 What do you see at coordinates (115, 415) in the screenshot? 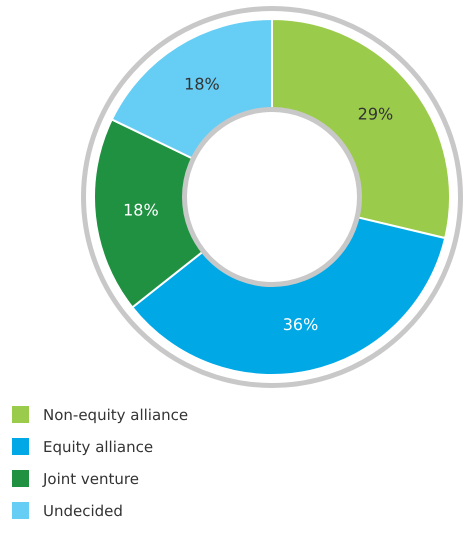
I see `legend-label: Non-equity alliance` at bounding box center [115, 415].